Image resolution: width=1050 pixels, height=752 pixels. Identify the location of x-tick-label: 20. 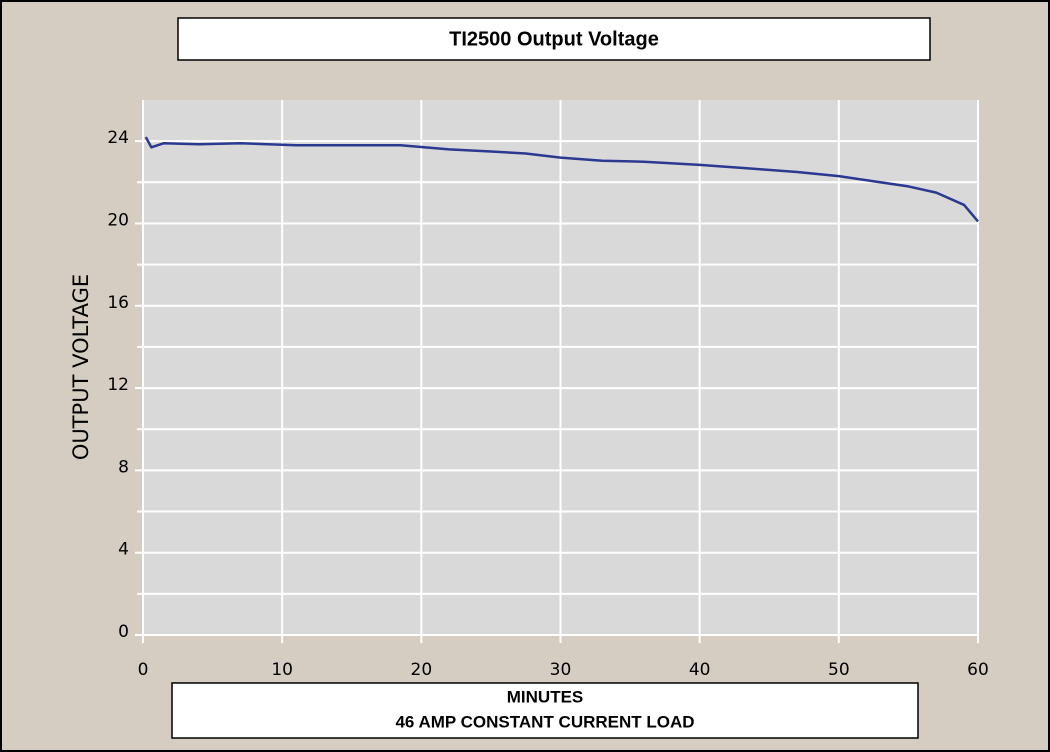
(422, 670).